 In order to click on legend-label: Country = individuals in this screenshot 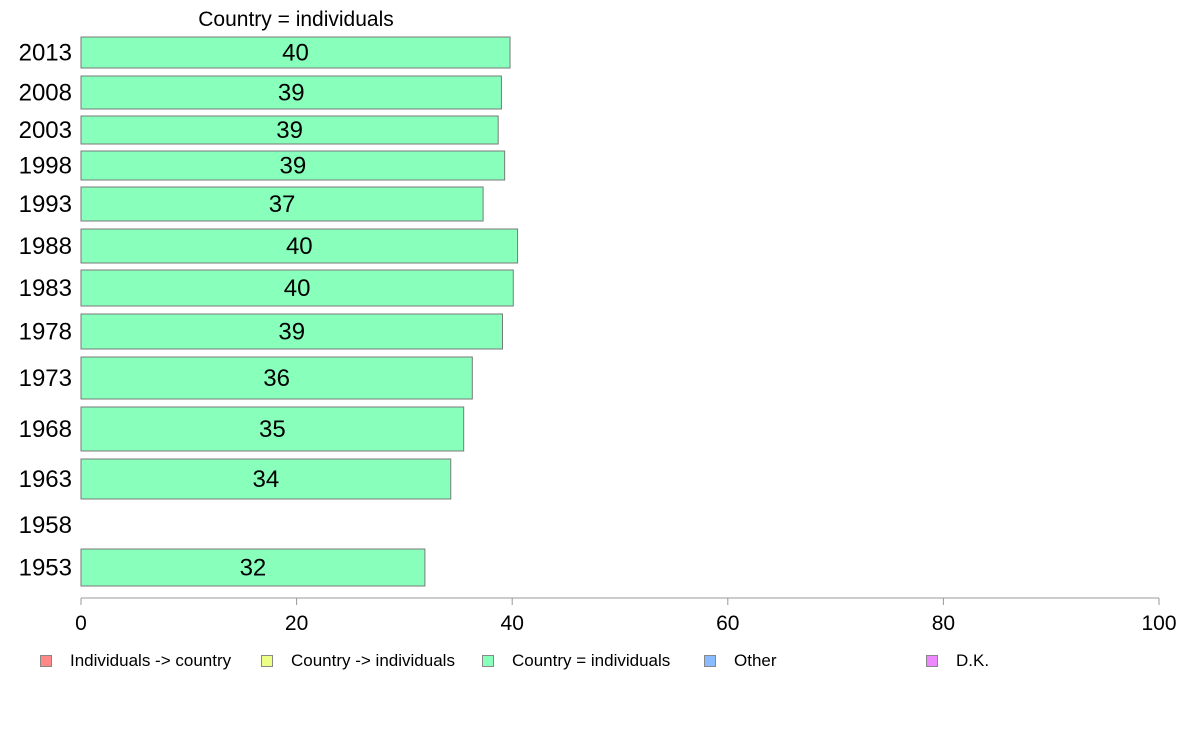, I will do `click(591, 660)`.